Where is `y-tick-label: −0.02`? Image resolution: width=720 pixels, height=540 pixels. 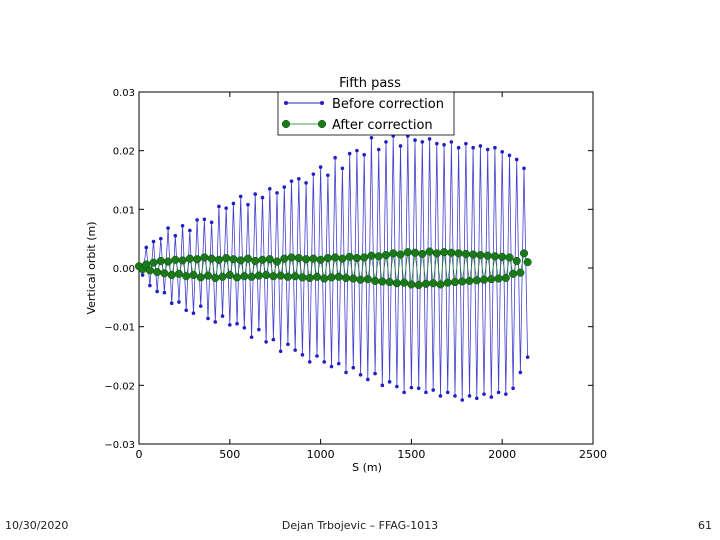 y-tick-label: −0.02 is located at coordinates (119, 386).